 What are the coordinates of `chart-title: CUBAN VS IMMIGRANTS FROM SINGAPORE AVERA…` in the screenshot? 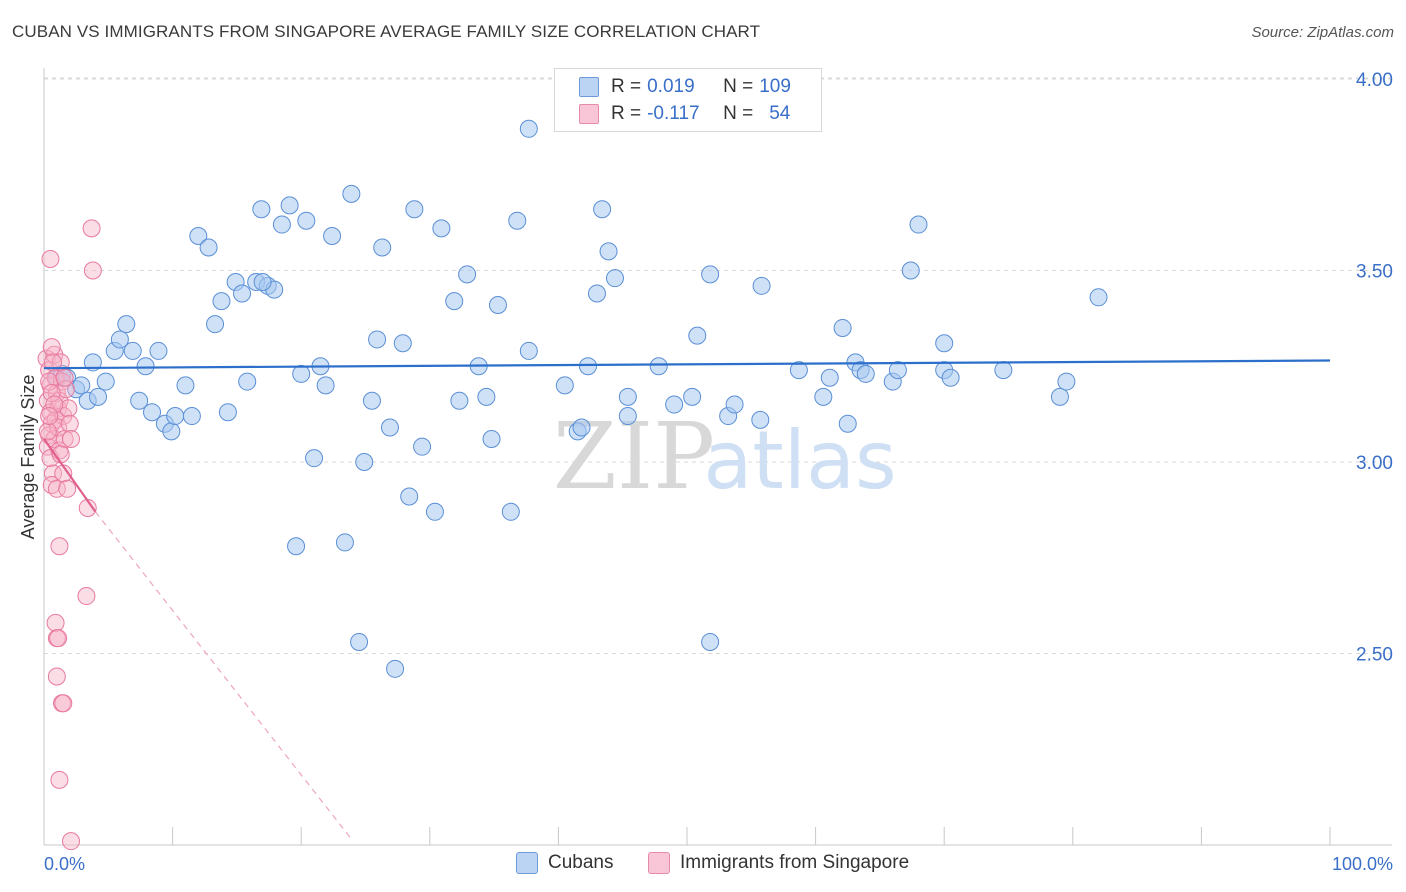 It's located at (386, 31).